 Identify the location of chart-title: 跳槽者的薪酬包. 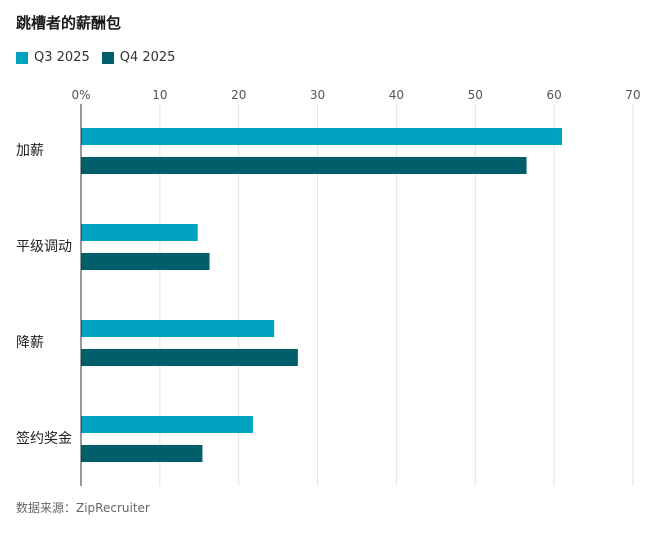
(69, 23).